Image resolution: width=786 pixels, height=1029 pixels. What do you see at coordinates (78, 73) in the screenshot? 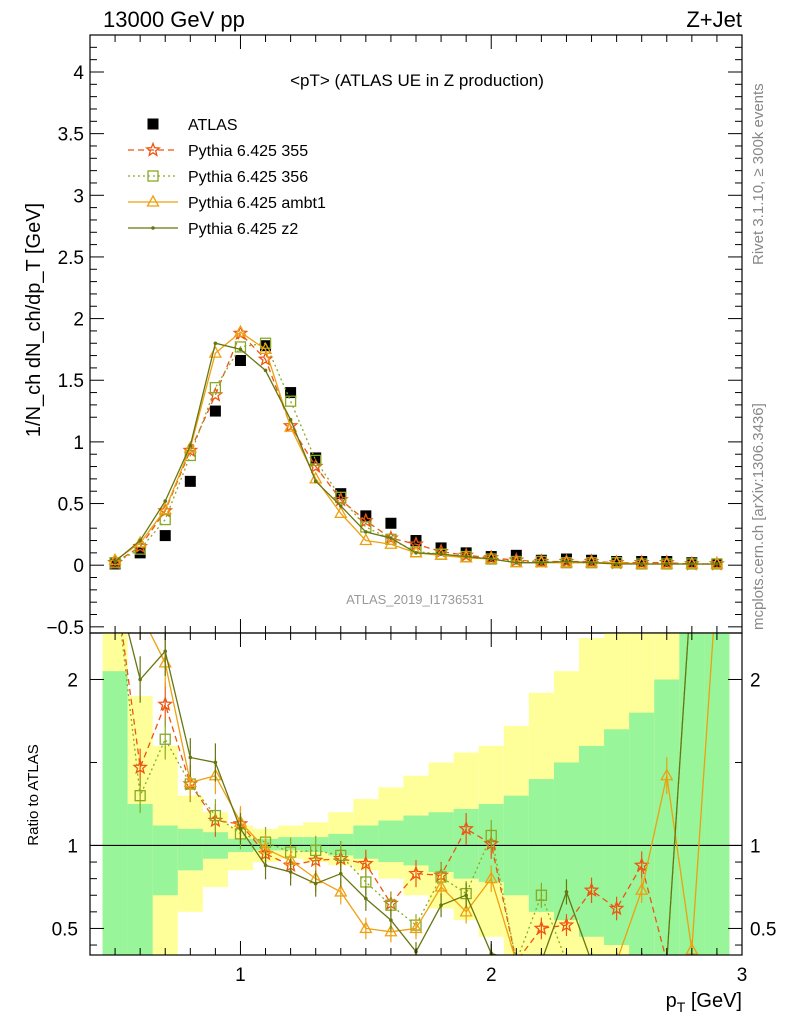
I see `y-tick-label: 4` at bounding box center [78, 73].